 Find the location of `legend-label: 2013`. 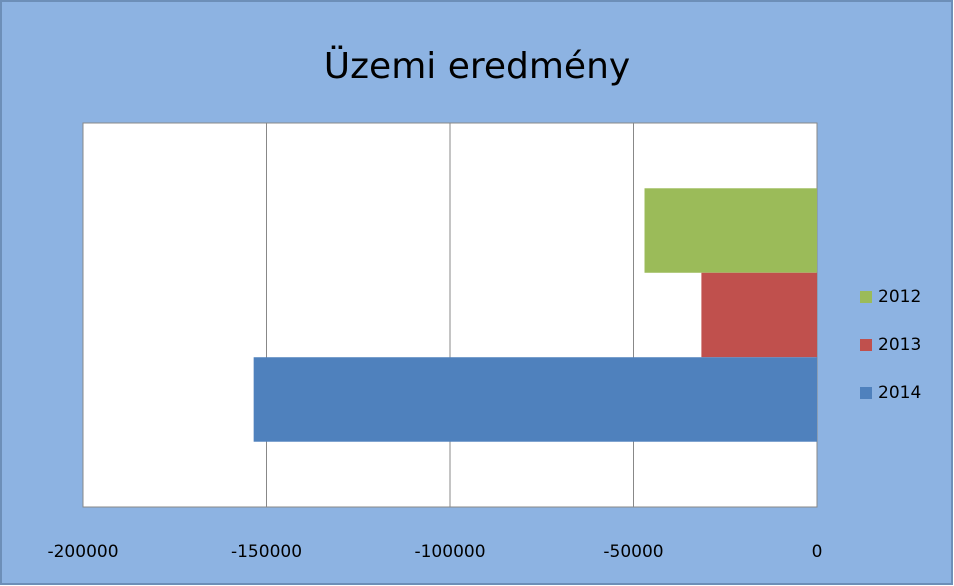

legend-label: 2013 is located at coordinates (899, 345).